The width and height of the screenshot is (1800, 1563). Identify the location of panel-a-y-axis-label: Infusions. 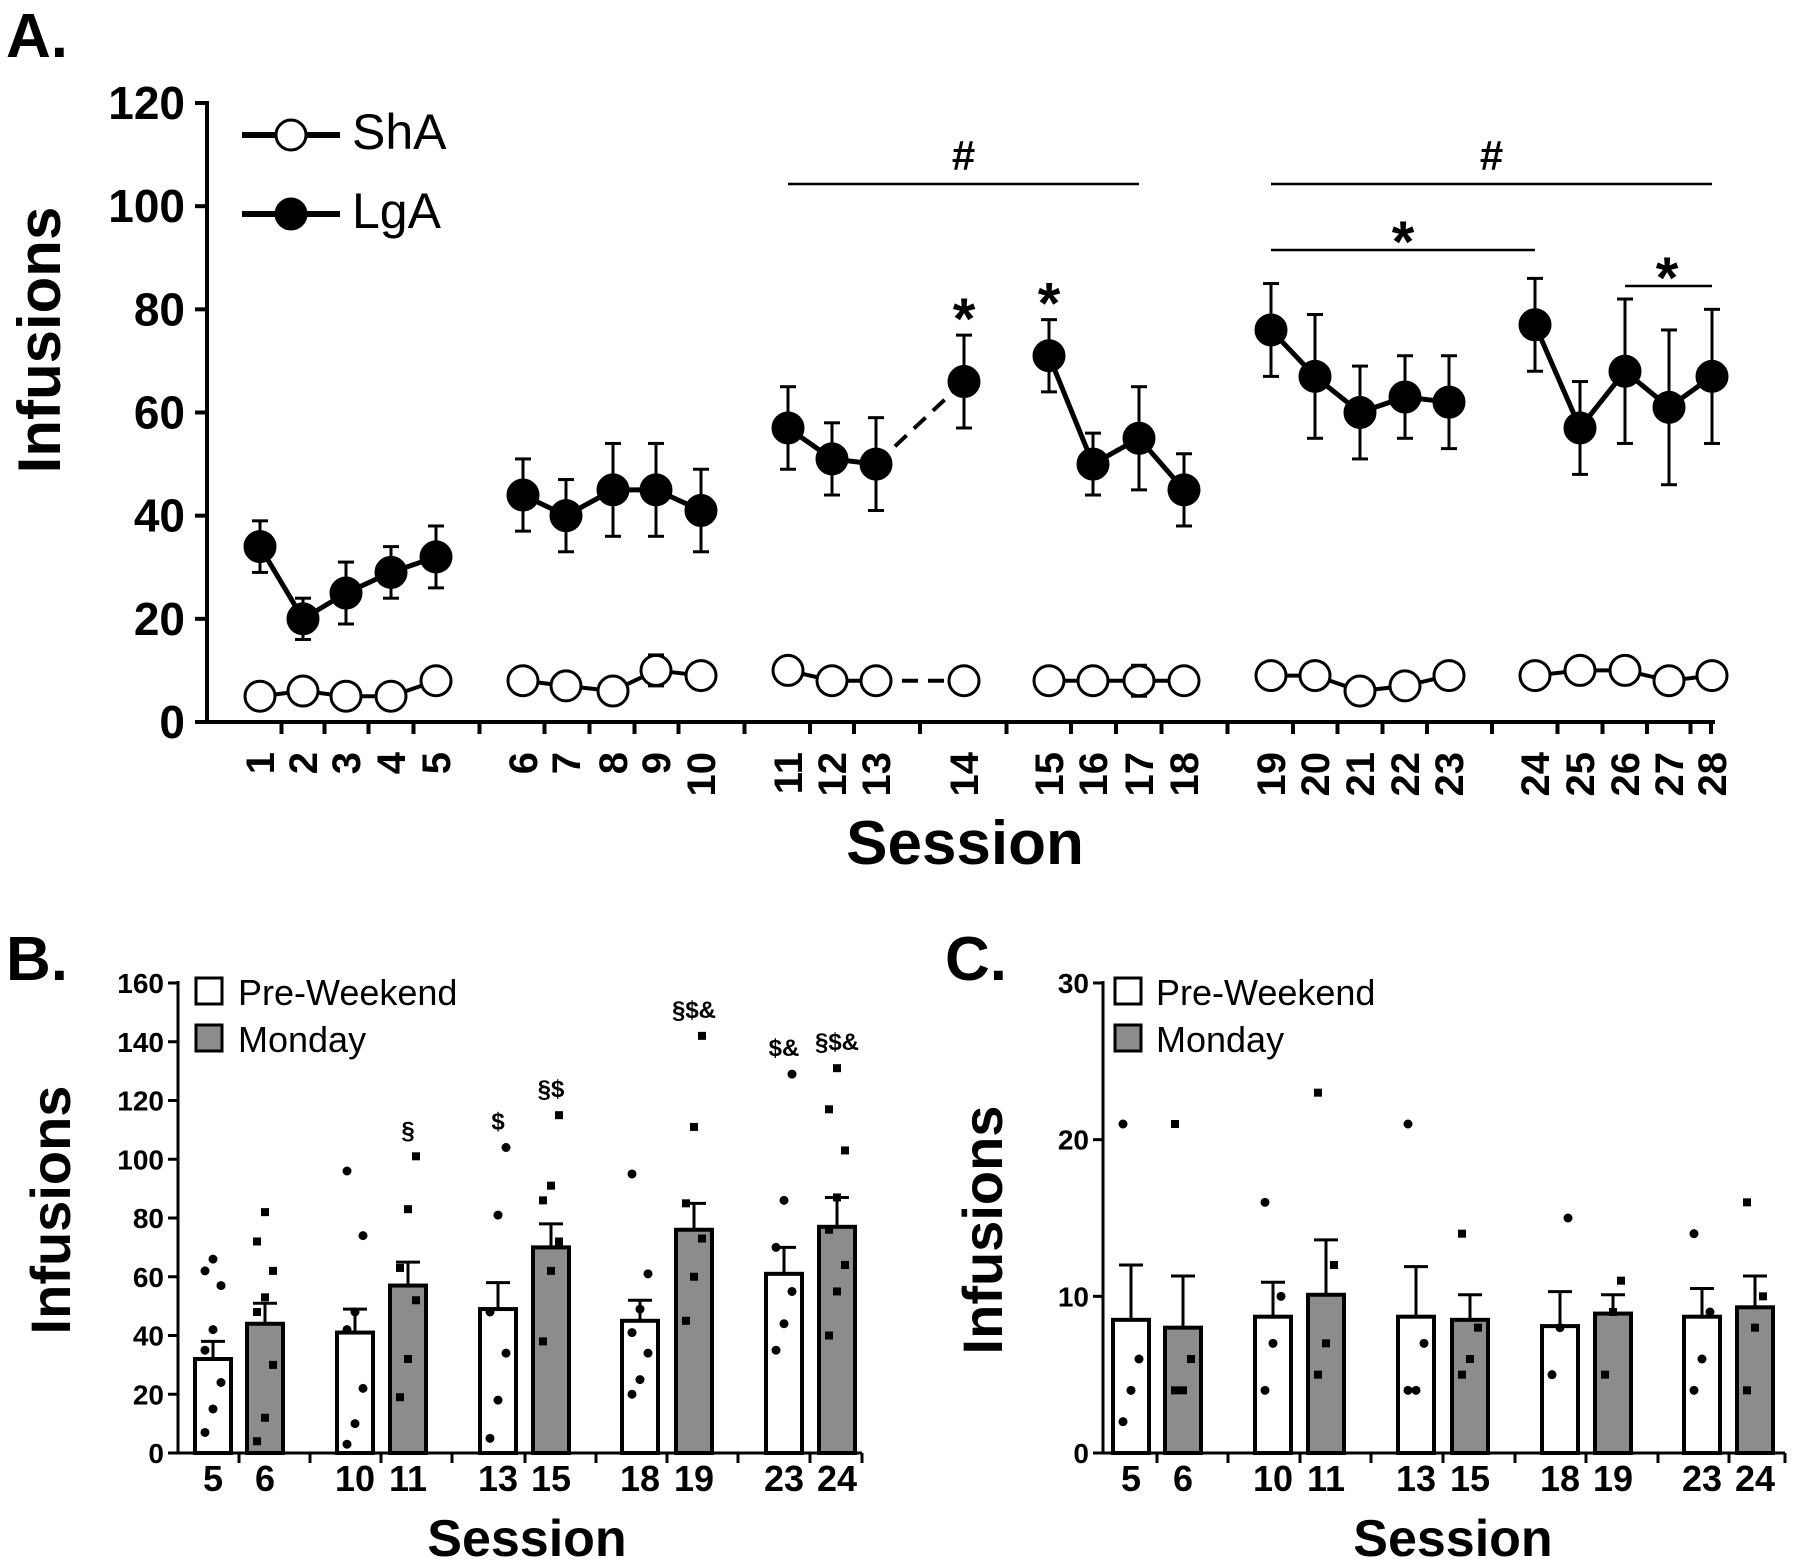
(39, 340).